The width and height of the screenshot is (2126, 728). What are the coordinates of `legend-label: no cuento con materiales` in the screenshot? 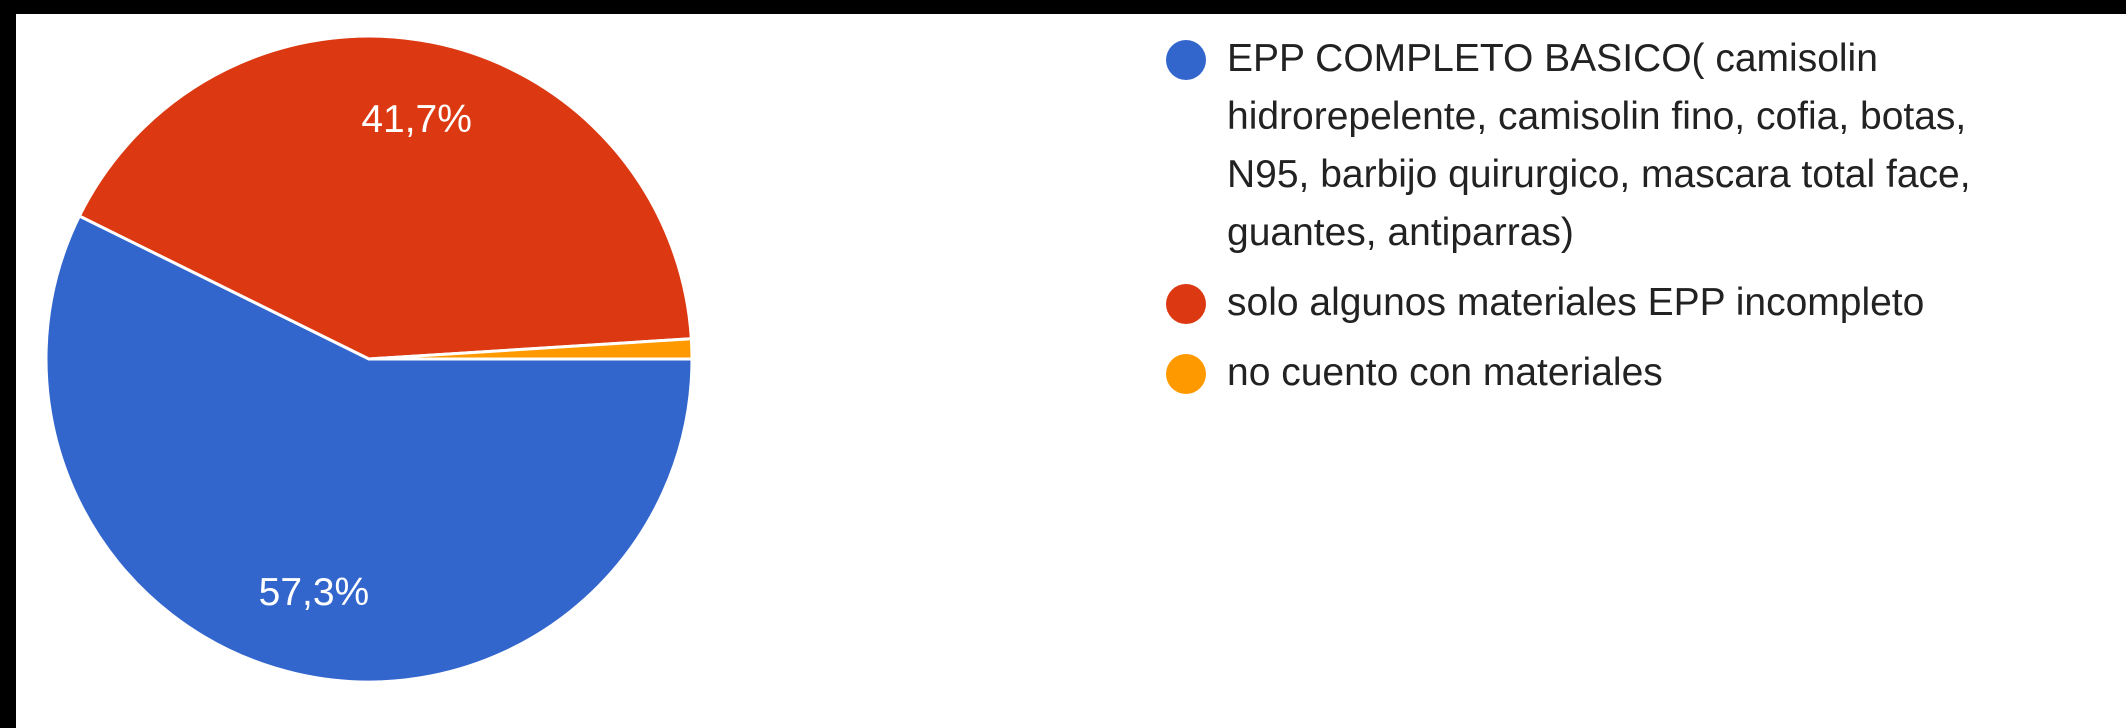 It's located at (1445, 372).